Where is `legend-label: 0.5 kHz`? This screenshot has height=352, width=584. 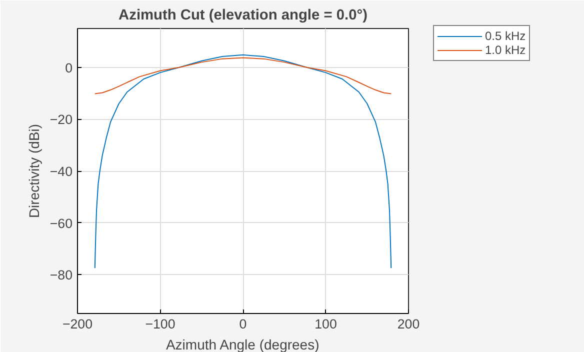 legend-label: 0.5 kHz is located at coordinates (505, 36).